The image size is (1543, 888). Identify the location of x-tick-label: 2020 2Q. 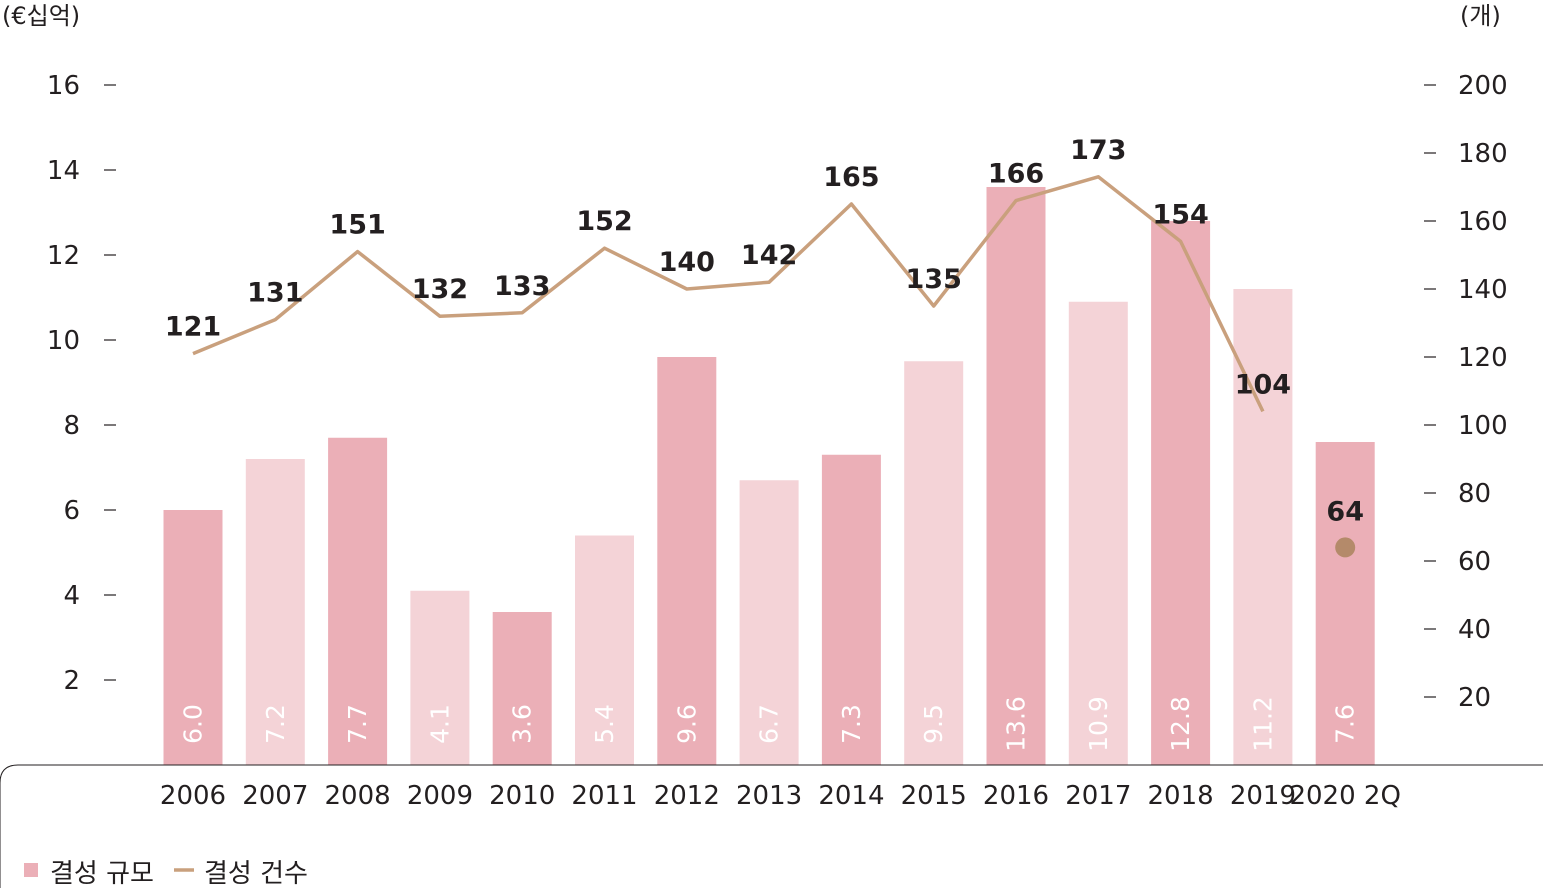
(1344, 796).